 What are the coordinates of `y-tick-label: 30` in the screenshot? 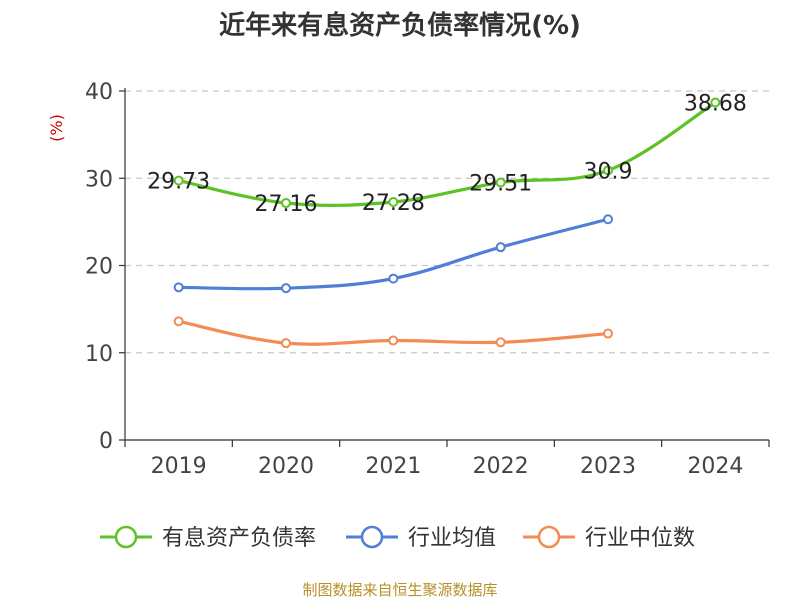 It's located at (99, 179).